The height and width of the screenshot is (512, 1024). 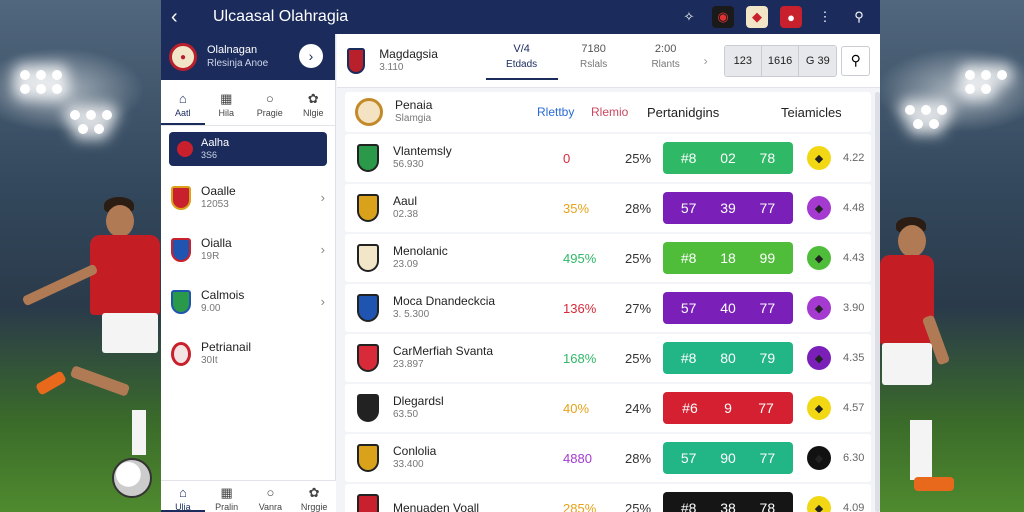 What do you see at coordinates (608, 158) in the screenshot?
I see `table-row: Vlantemsly 56.930 0 25% #8 02 78 ◆ 4.22` at bounding box center [608, 158].